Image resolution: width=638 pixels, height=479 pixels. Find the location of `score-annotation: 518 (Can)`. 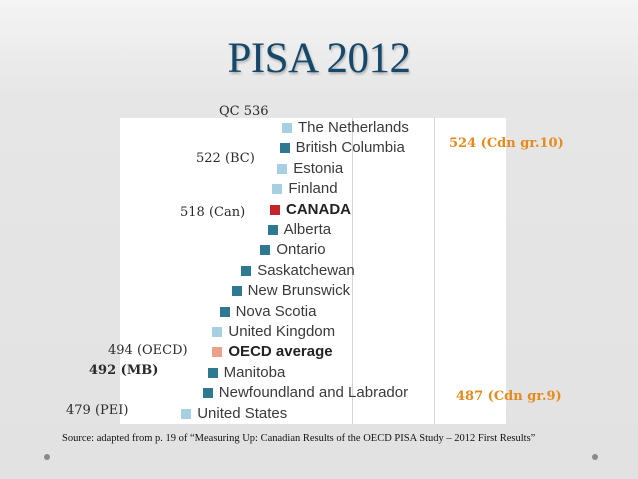

score-annotation: 518 (Can) is located at coordinates (213, 212).